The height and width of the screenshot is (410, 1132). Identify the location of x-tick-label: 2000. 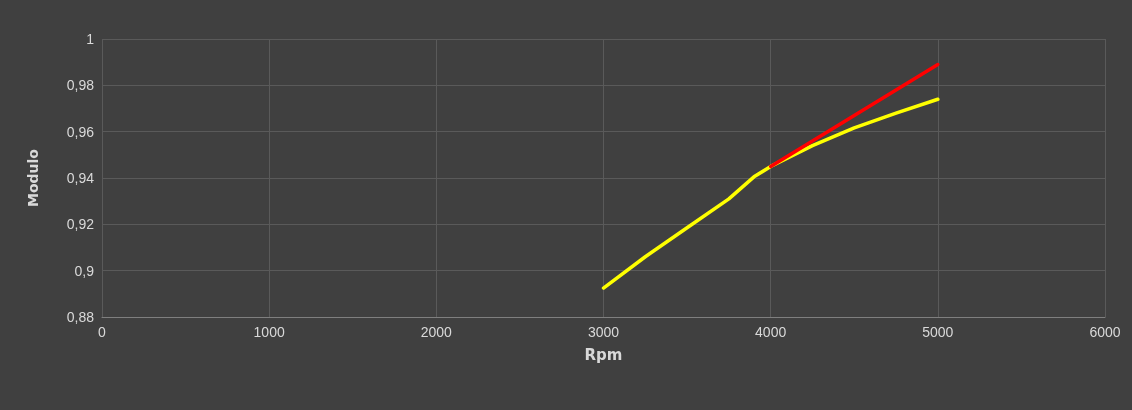
(436, 332).